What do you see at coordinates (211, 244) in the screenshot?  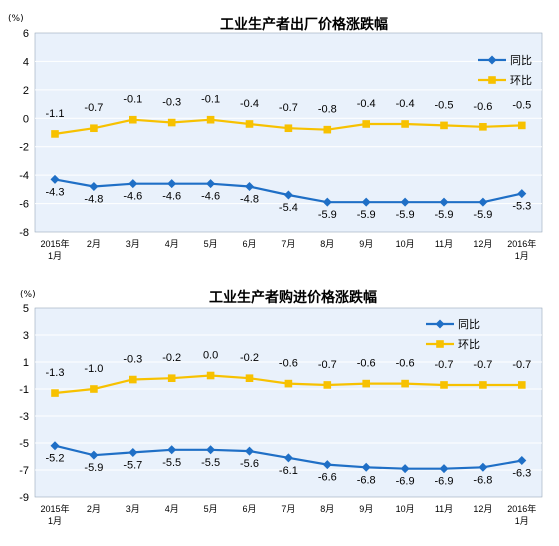 I see `chart1-x-tick-label: 5月` at bounding box center [211, 244].